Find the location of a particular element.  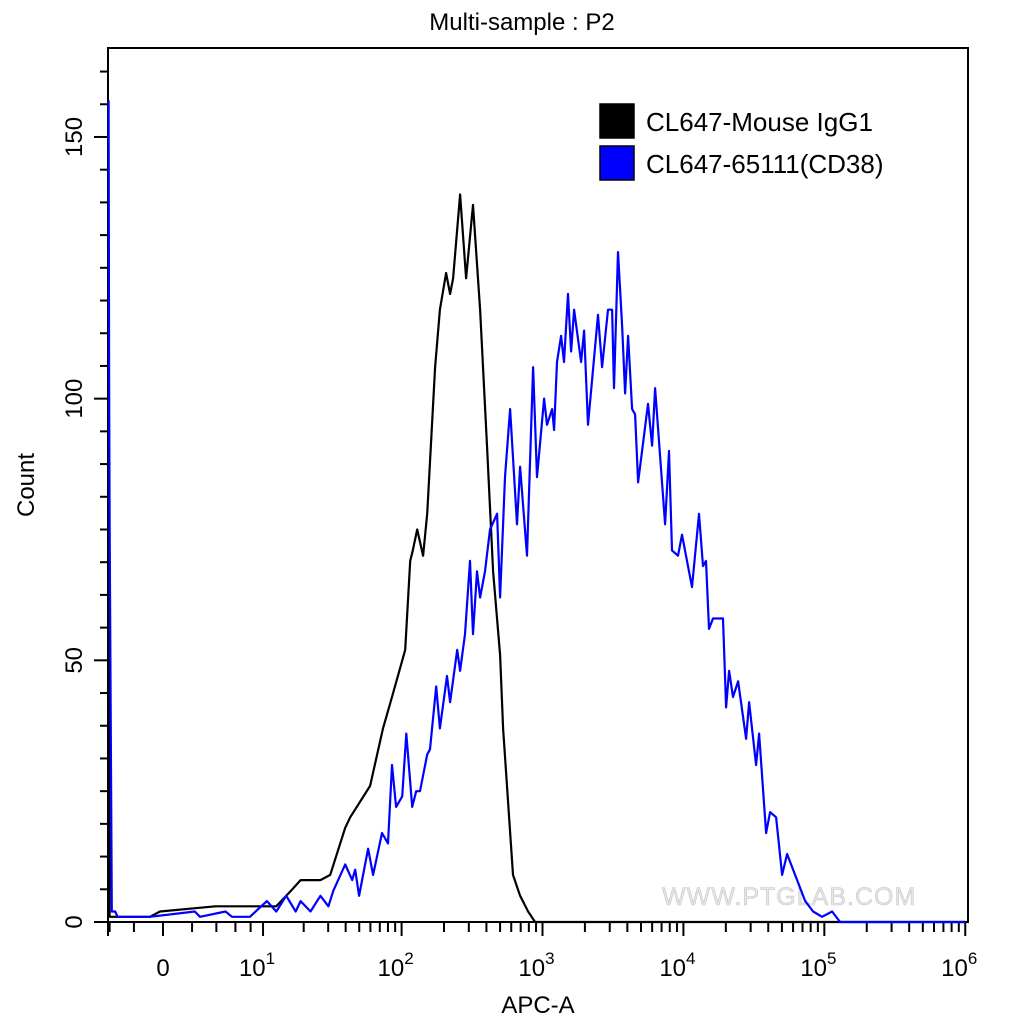

x-tick-label: 10¹ is located at coordinates (257, 965).